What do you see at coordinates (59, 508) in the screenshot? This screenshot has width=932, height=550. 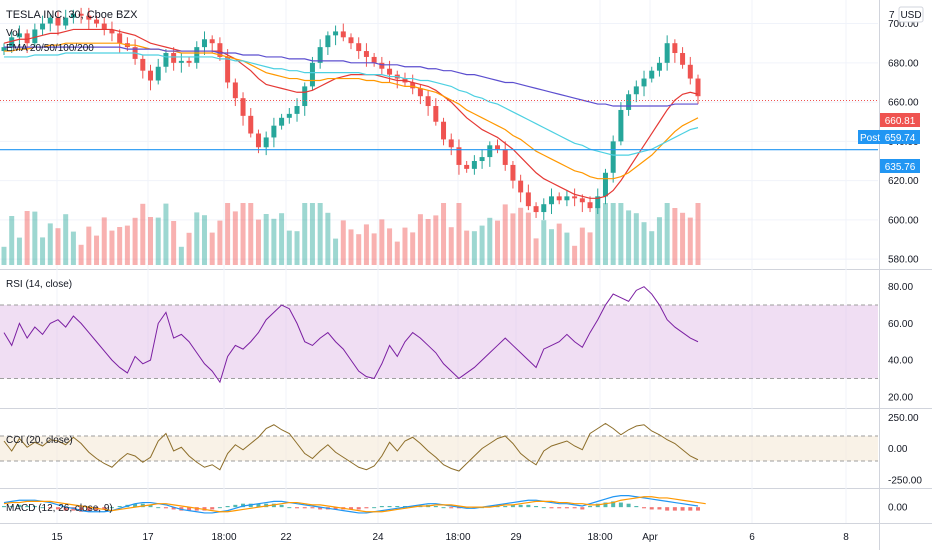 I see `macd-legend: MACD (12, 26, close, 9)` at bounding box center [59, 508].